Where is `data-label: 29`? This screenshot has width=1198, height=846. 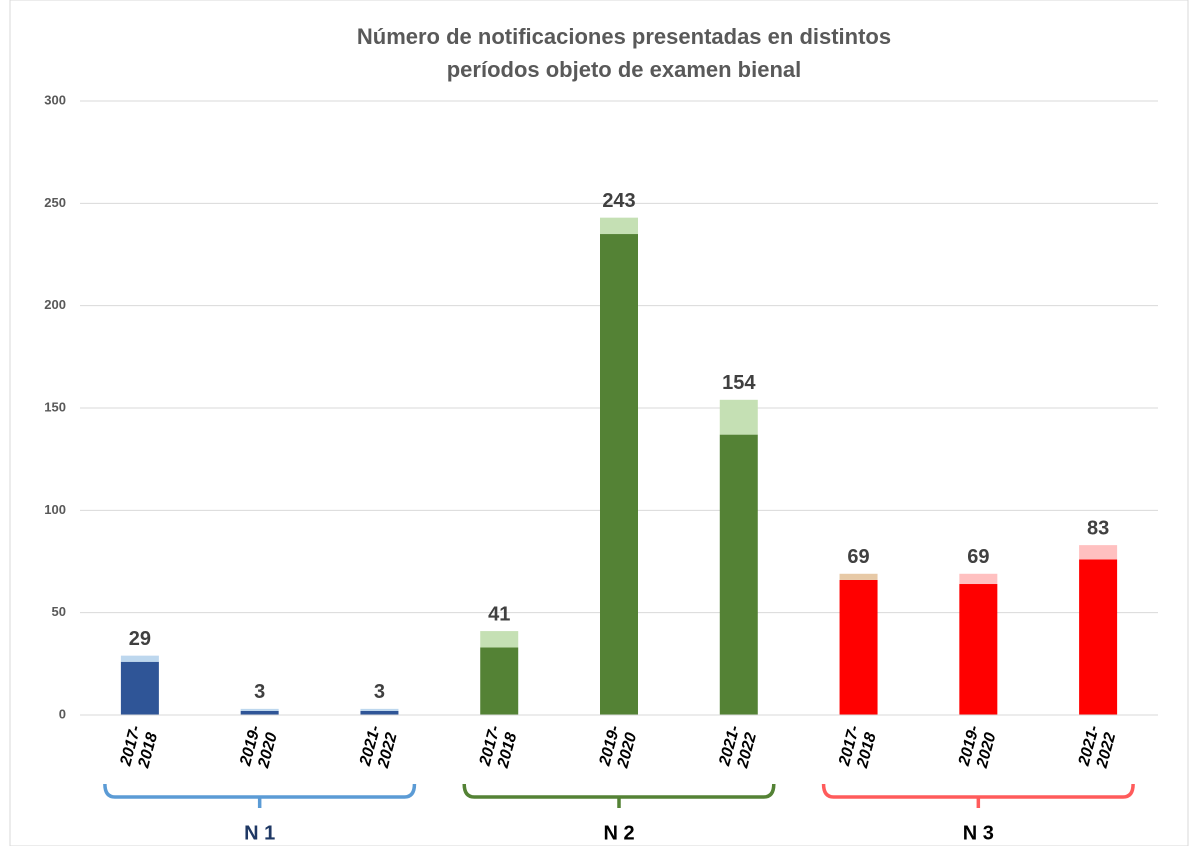
data-label: 29 is located at coordinates (140, 639).